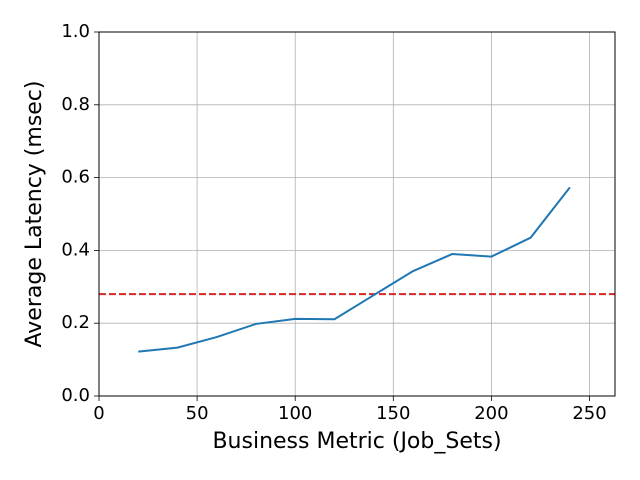 The image size is (640, 480). What do you see at coordinates (75, 395) in the screenshot?
I see `y-tick-label: 0.0` at bounding box center [75, 395].